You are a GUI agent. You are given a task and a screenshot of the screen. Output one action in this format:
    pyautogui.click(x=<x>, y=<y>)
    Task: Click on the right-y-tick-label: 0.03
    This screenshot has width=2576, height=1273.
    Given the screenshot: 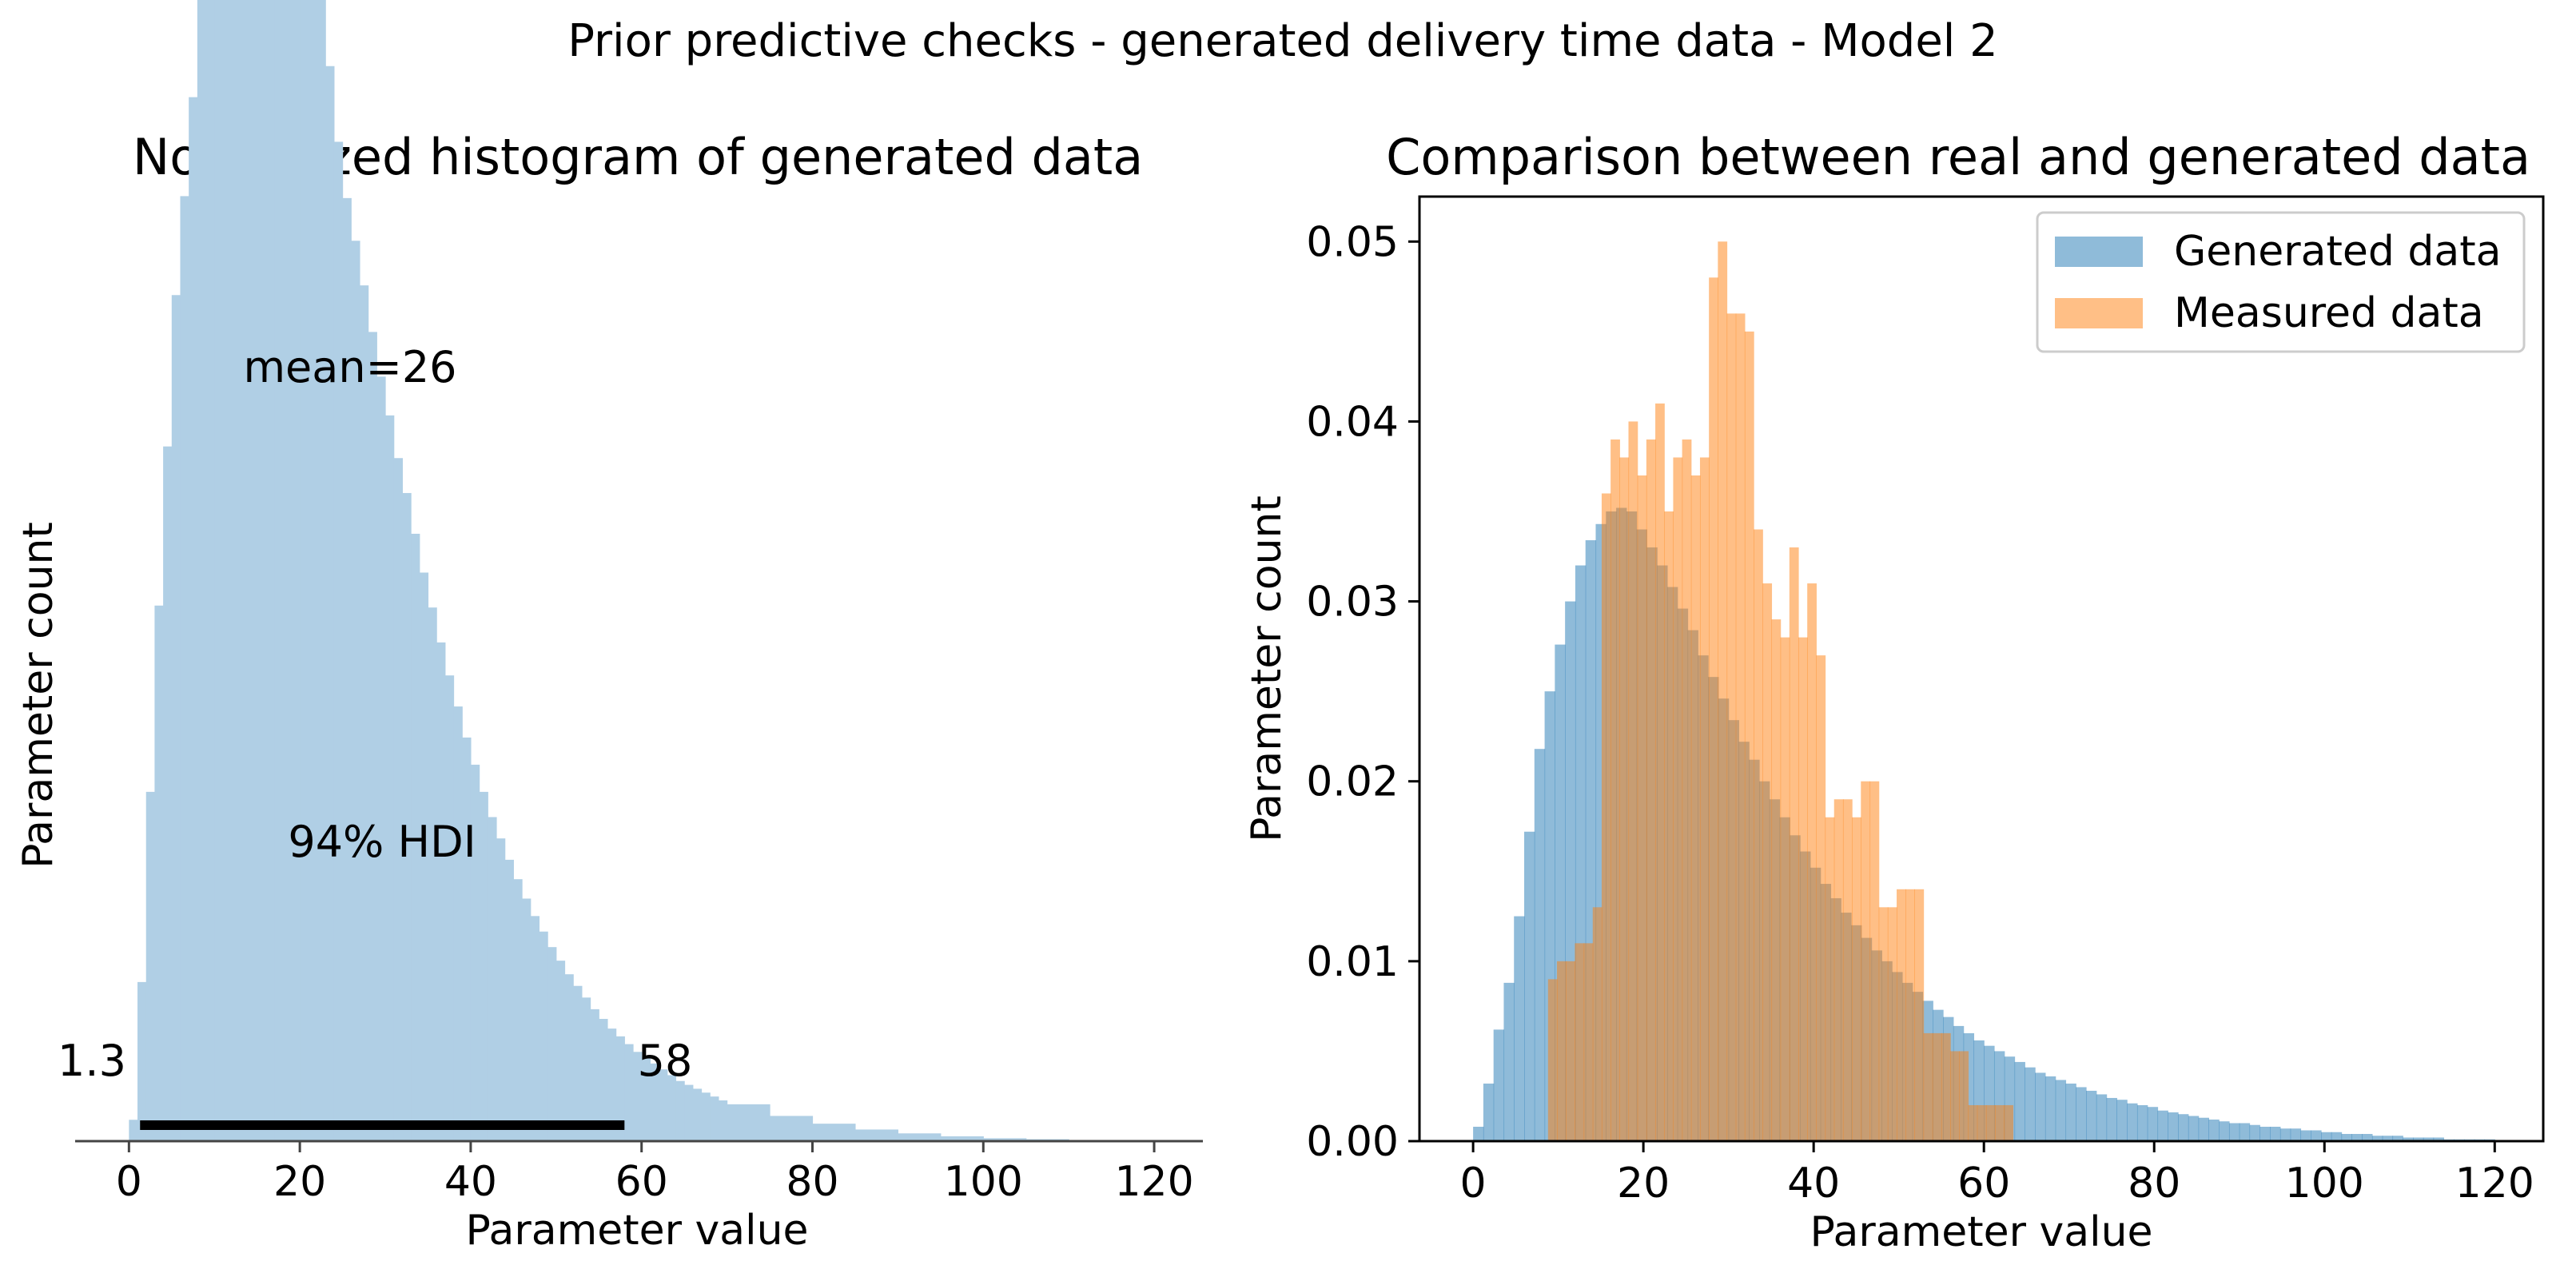 What is the action you would take?
    pyautogui.click(x=1352, y=603)
    